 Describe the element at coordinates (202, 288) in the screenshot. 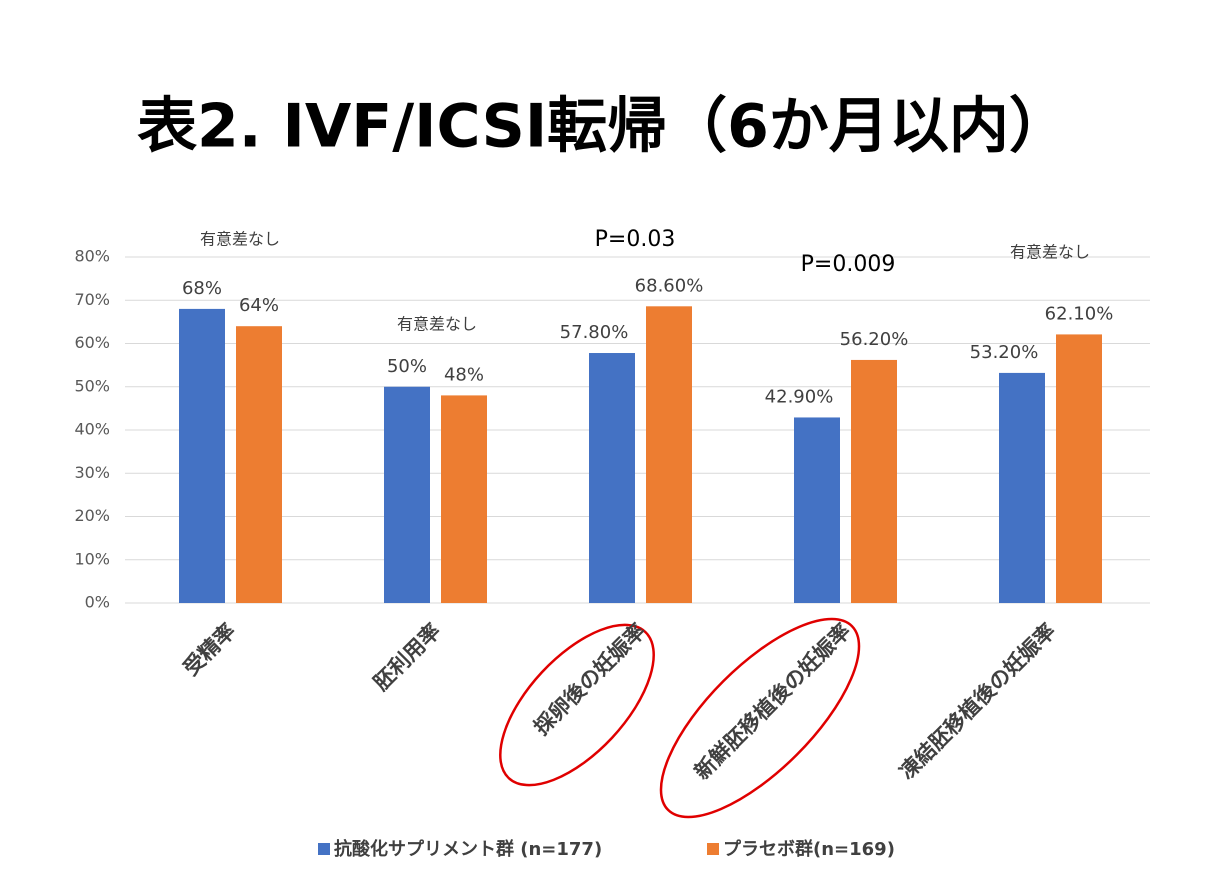

I see `value-label: 68%` at that location.